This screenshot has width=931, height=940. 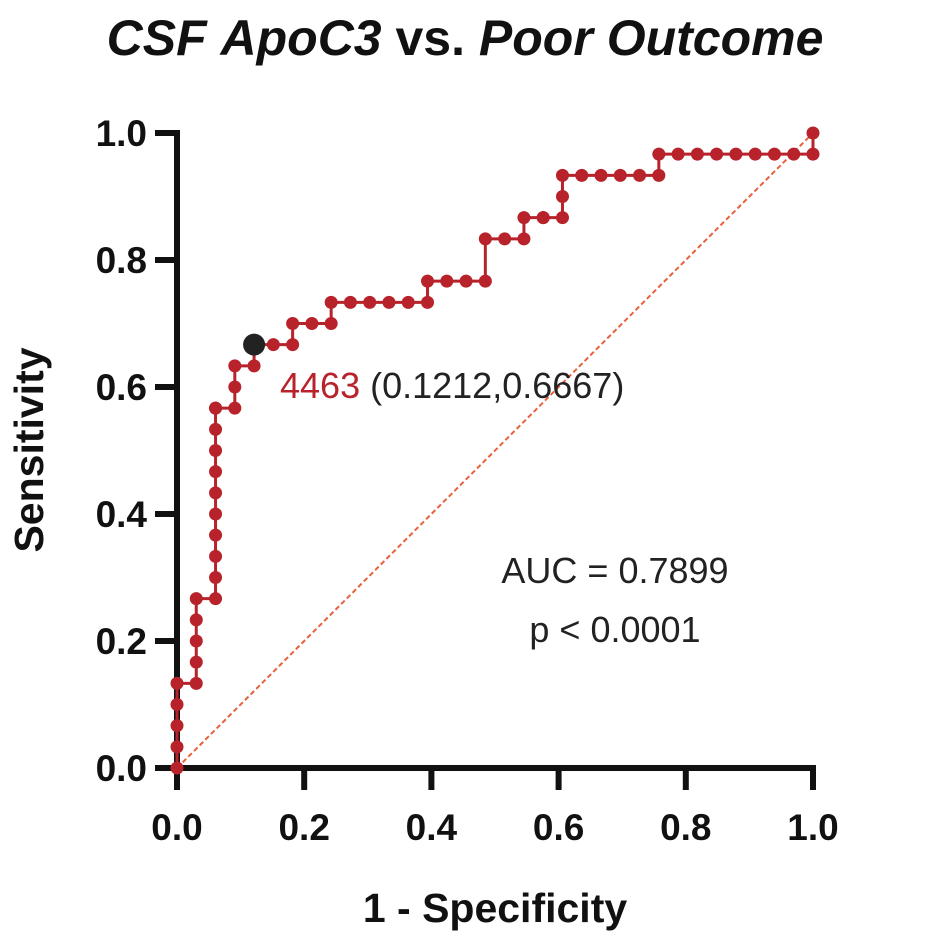 What do you see at coordinates (176, 827) in the screenshot?
I see `x-tick-label: 0.0` at bounding box center [176, 827].